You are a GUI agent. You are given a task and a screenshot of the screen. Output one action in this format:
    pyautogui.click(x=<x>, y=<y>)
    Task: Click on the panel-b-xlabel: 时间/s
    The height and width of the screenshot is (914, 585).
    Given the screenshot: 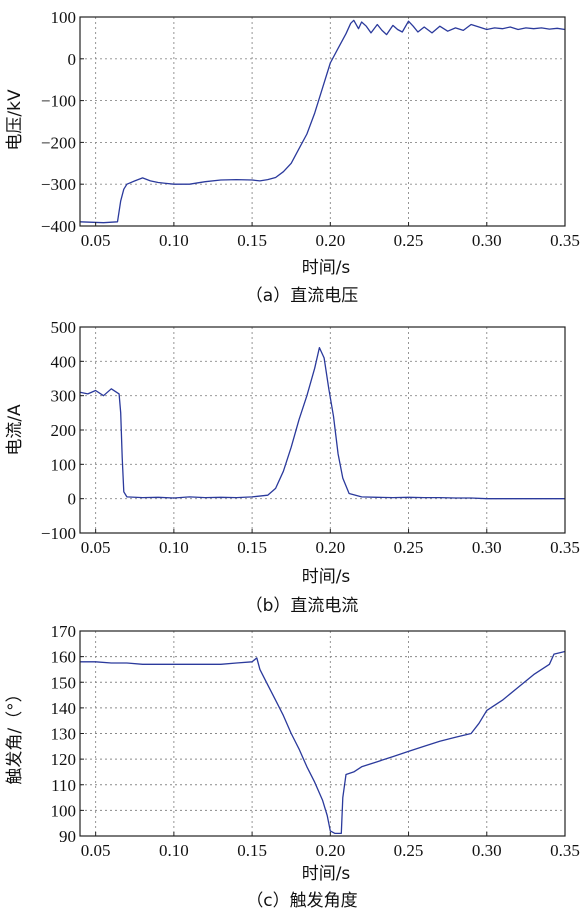 What is the action you would take?
    pyautogui.click(x=326, y=577)
    